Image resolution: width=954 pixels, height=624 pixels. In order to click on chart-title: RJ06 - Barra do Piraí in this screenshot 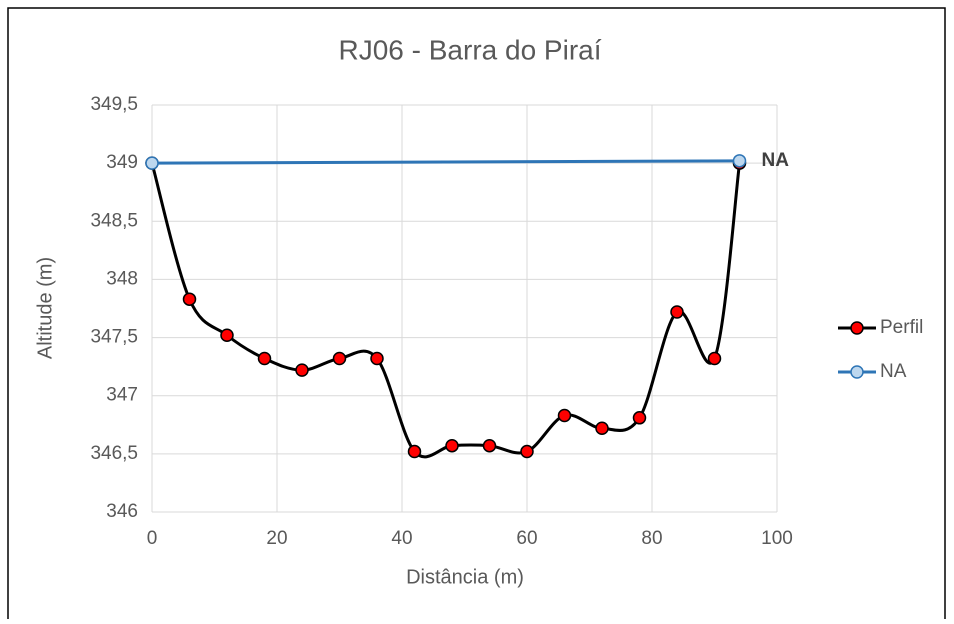, I will do `click(470, 49)`.